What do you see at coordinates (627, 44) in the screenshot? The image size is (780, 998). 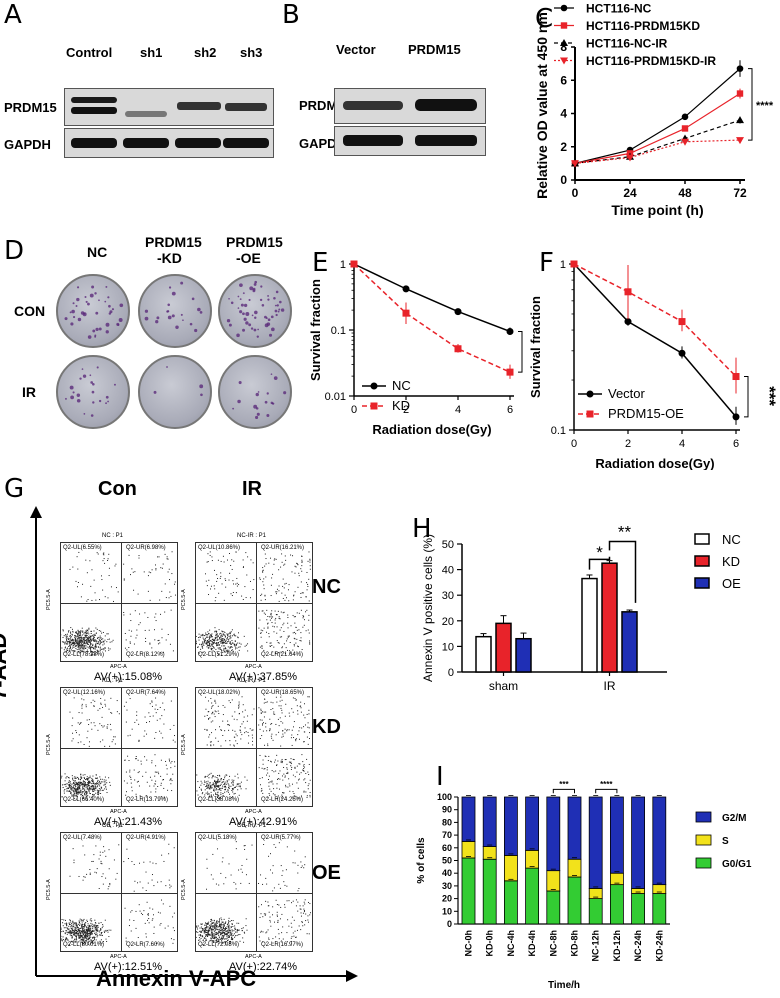 I see `c-legend-label: HCT116-NC-IR` at bounding box center [627, 44].